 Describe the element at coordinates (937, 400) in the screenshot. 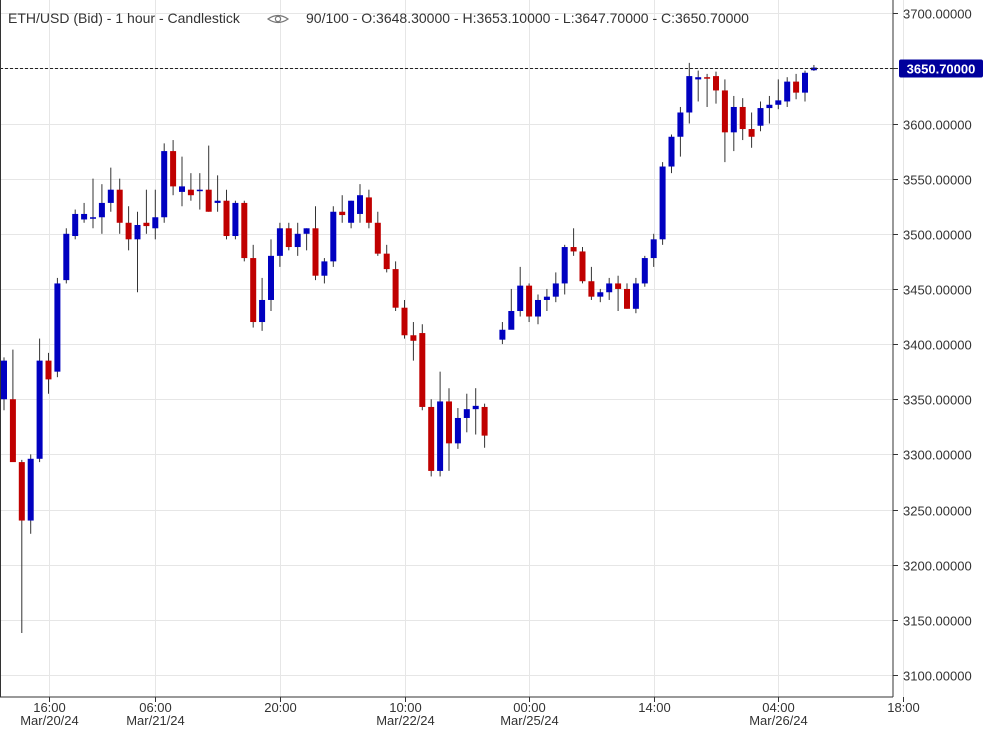

I see `y-tick-label: 3350.00000` at that location.